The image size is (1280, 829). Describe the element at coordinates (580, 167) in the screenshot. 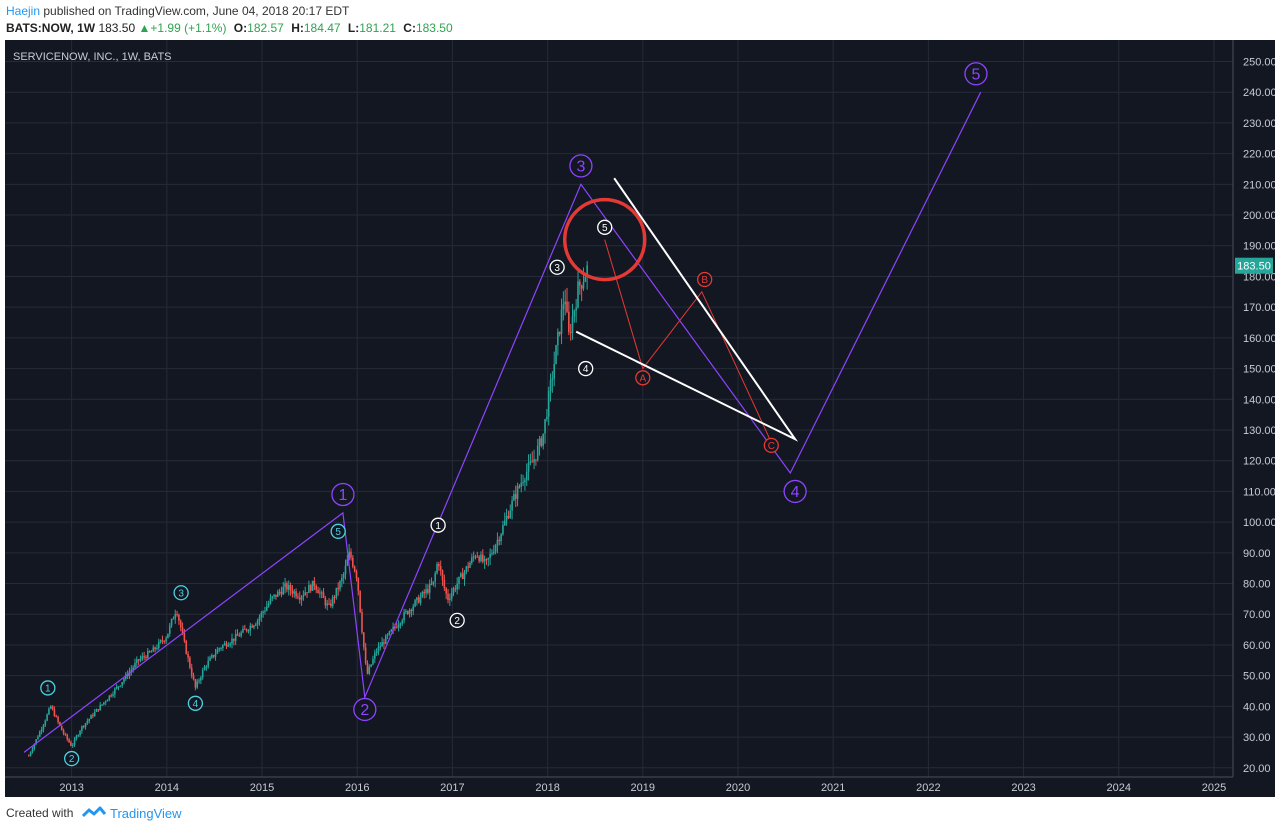

I see `wave-label: 3` at that location.